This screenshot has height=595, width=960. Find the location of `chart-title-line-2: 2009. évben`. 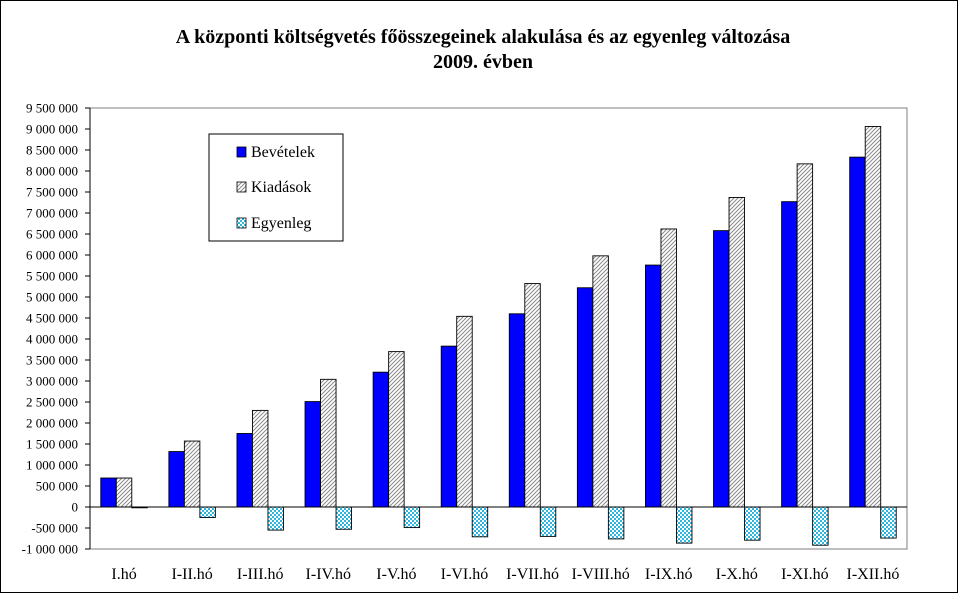

chart-title-line-2: 2009. évben is located at coordinates (483, 62).